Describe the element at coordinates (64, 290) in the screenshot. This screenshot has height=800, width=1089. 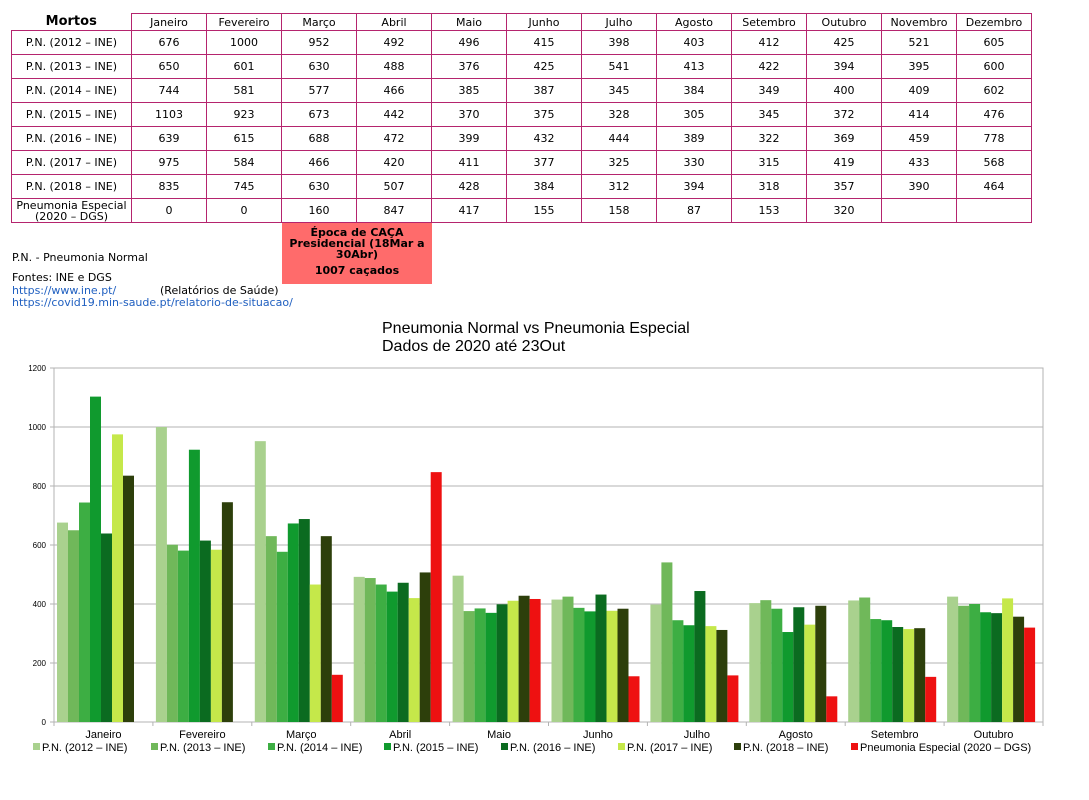
I see `ine-link: https://www.ine.pt/` at that location.